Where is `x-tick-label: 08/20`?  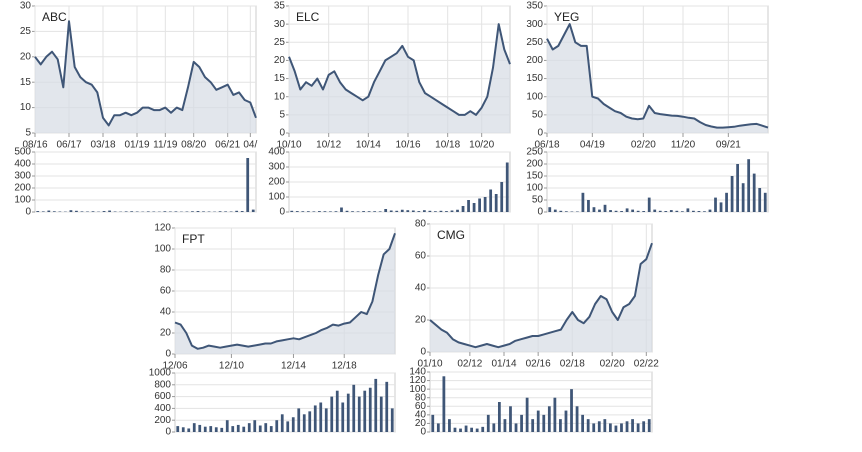
x-tick-label: 08/20 is located at coordinates (193, 145).